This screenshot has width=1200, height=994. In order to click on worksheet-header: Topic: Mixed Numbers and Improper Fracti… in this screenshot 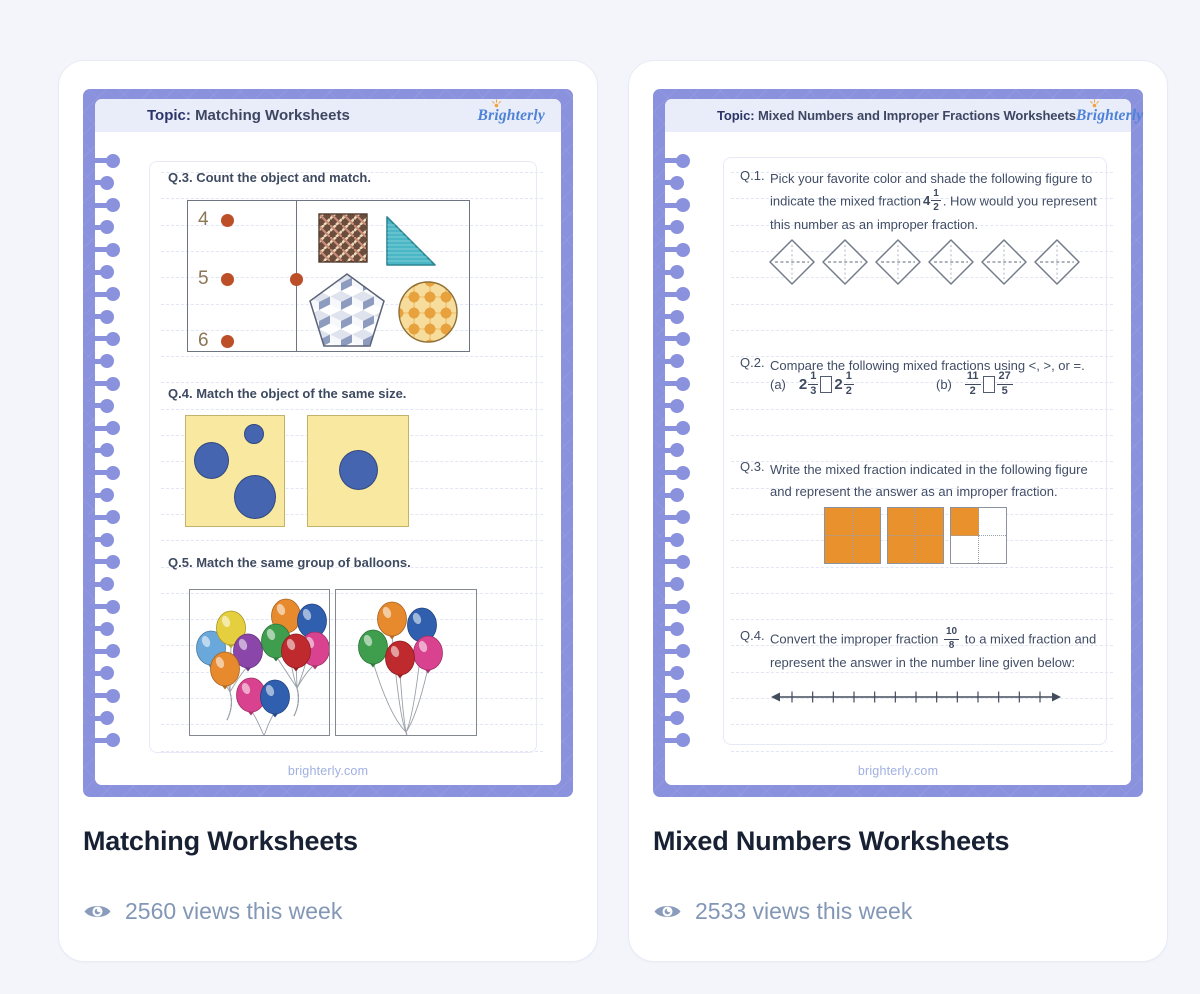, I will do `click(904, 115)`.